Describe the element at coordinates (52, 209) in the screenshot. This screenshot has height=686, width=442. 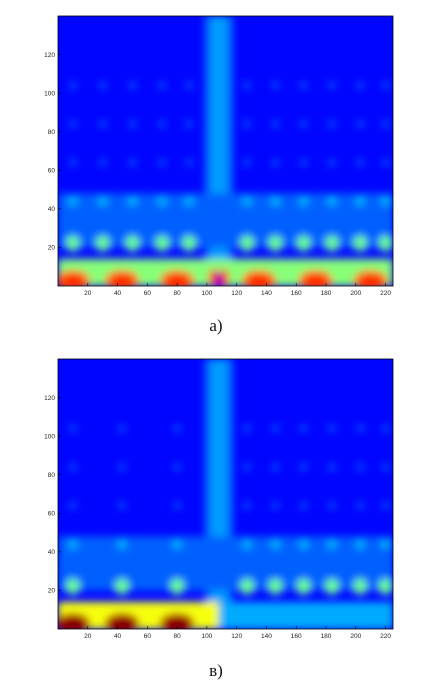
I see `y-tick-label: 40` at that location.